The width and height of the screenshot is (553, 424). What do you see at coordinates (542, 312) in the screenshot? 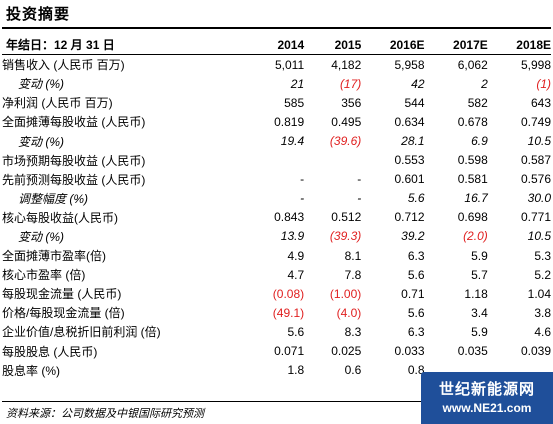
I see `value-cell: 3.8` at bounding box center [542, 312].